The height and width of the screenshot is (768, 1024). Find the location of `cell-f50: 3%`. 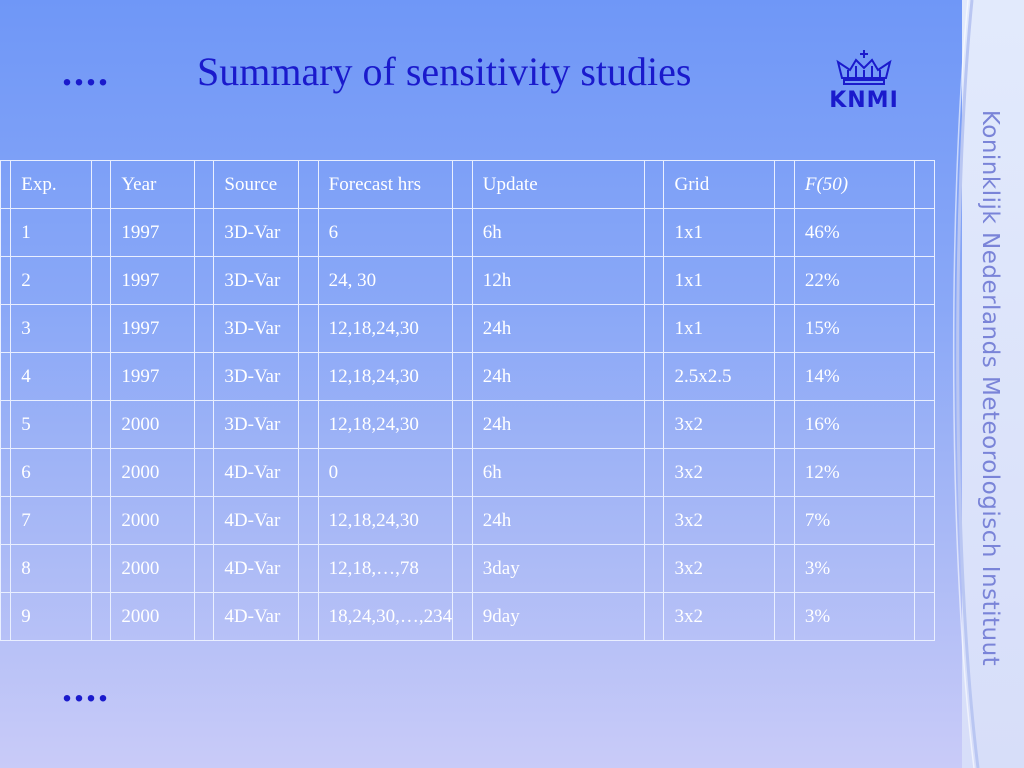

cell-f50: 3% is located at coordinates (854, 568).